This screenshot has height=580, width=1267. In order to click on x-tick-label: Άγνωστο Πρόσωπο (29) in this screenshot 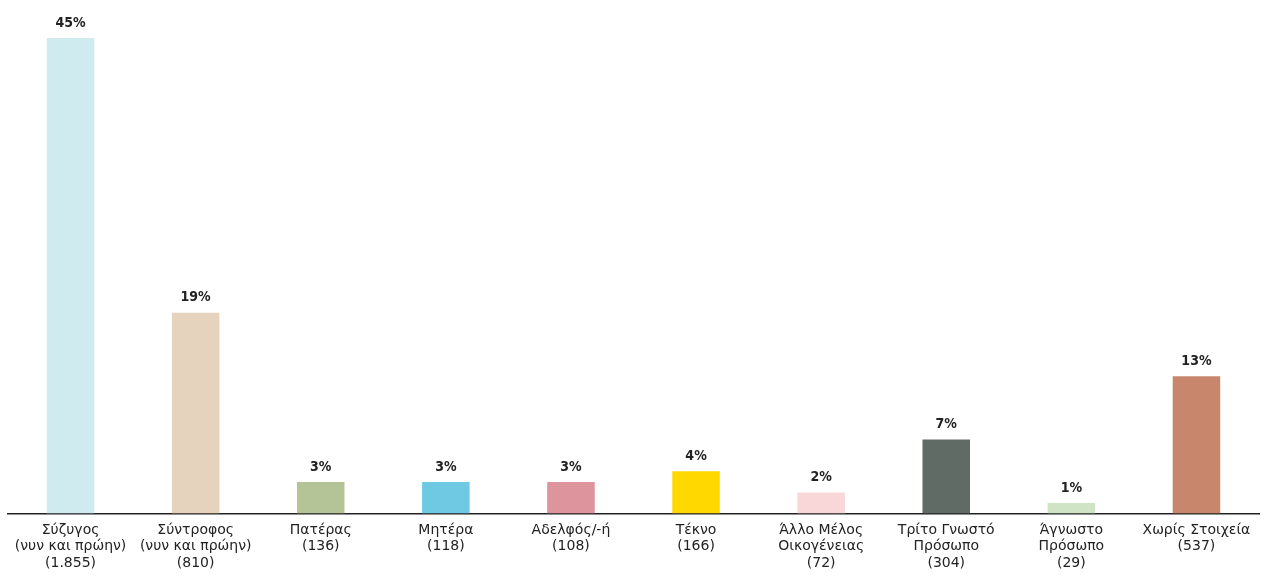, I will do `click(1071, 545)`.